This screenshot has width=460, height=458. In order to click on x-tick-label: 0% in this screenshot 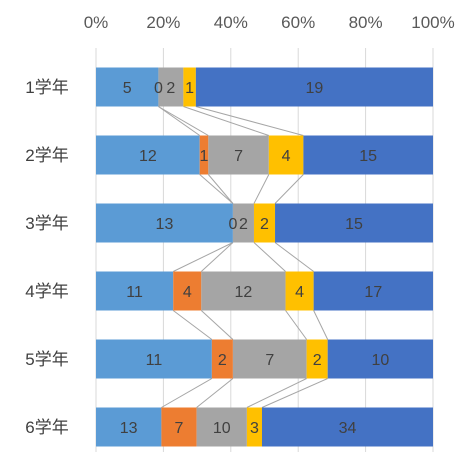, I will do `click(96, 22)`.